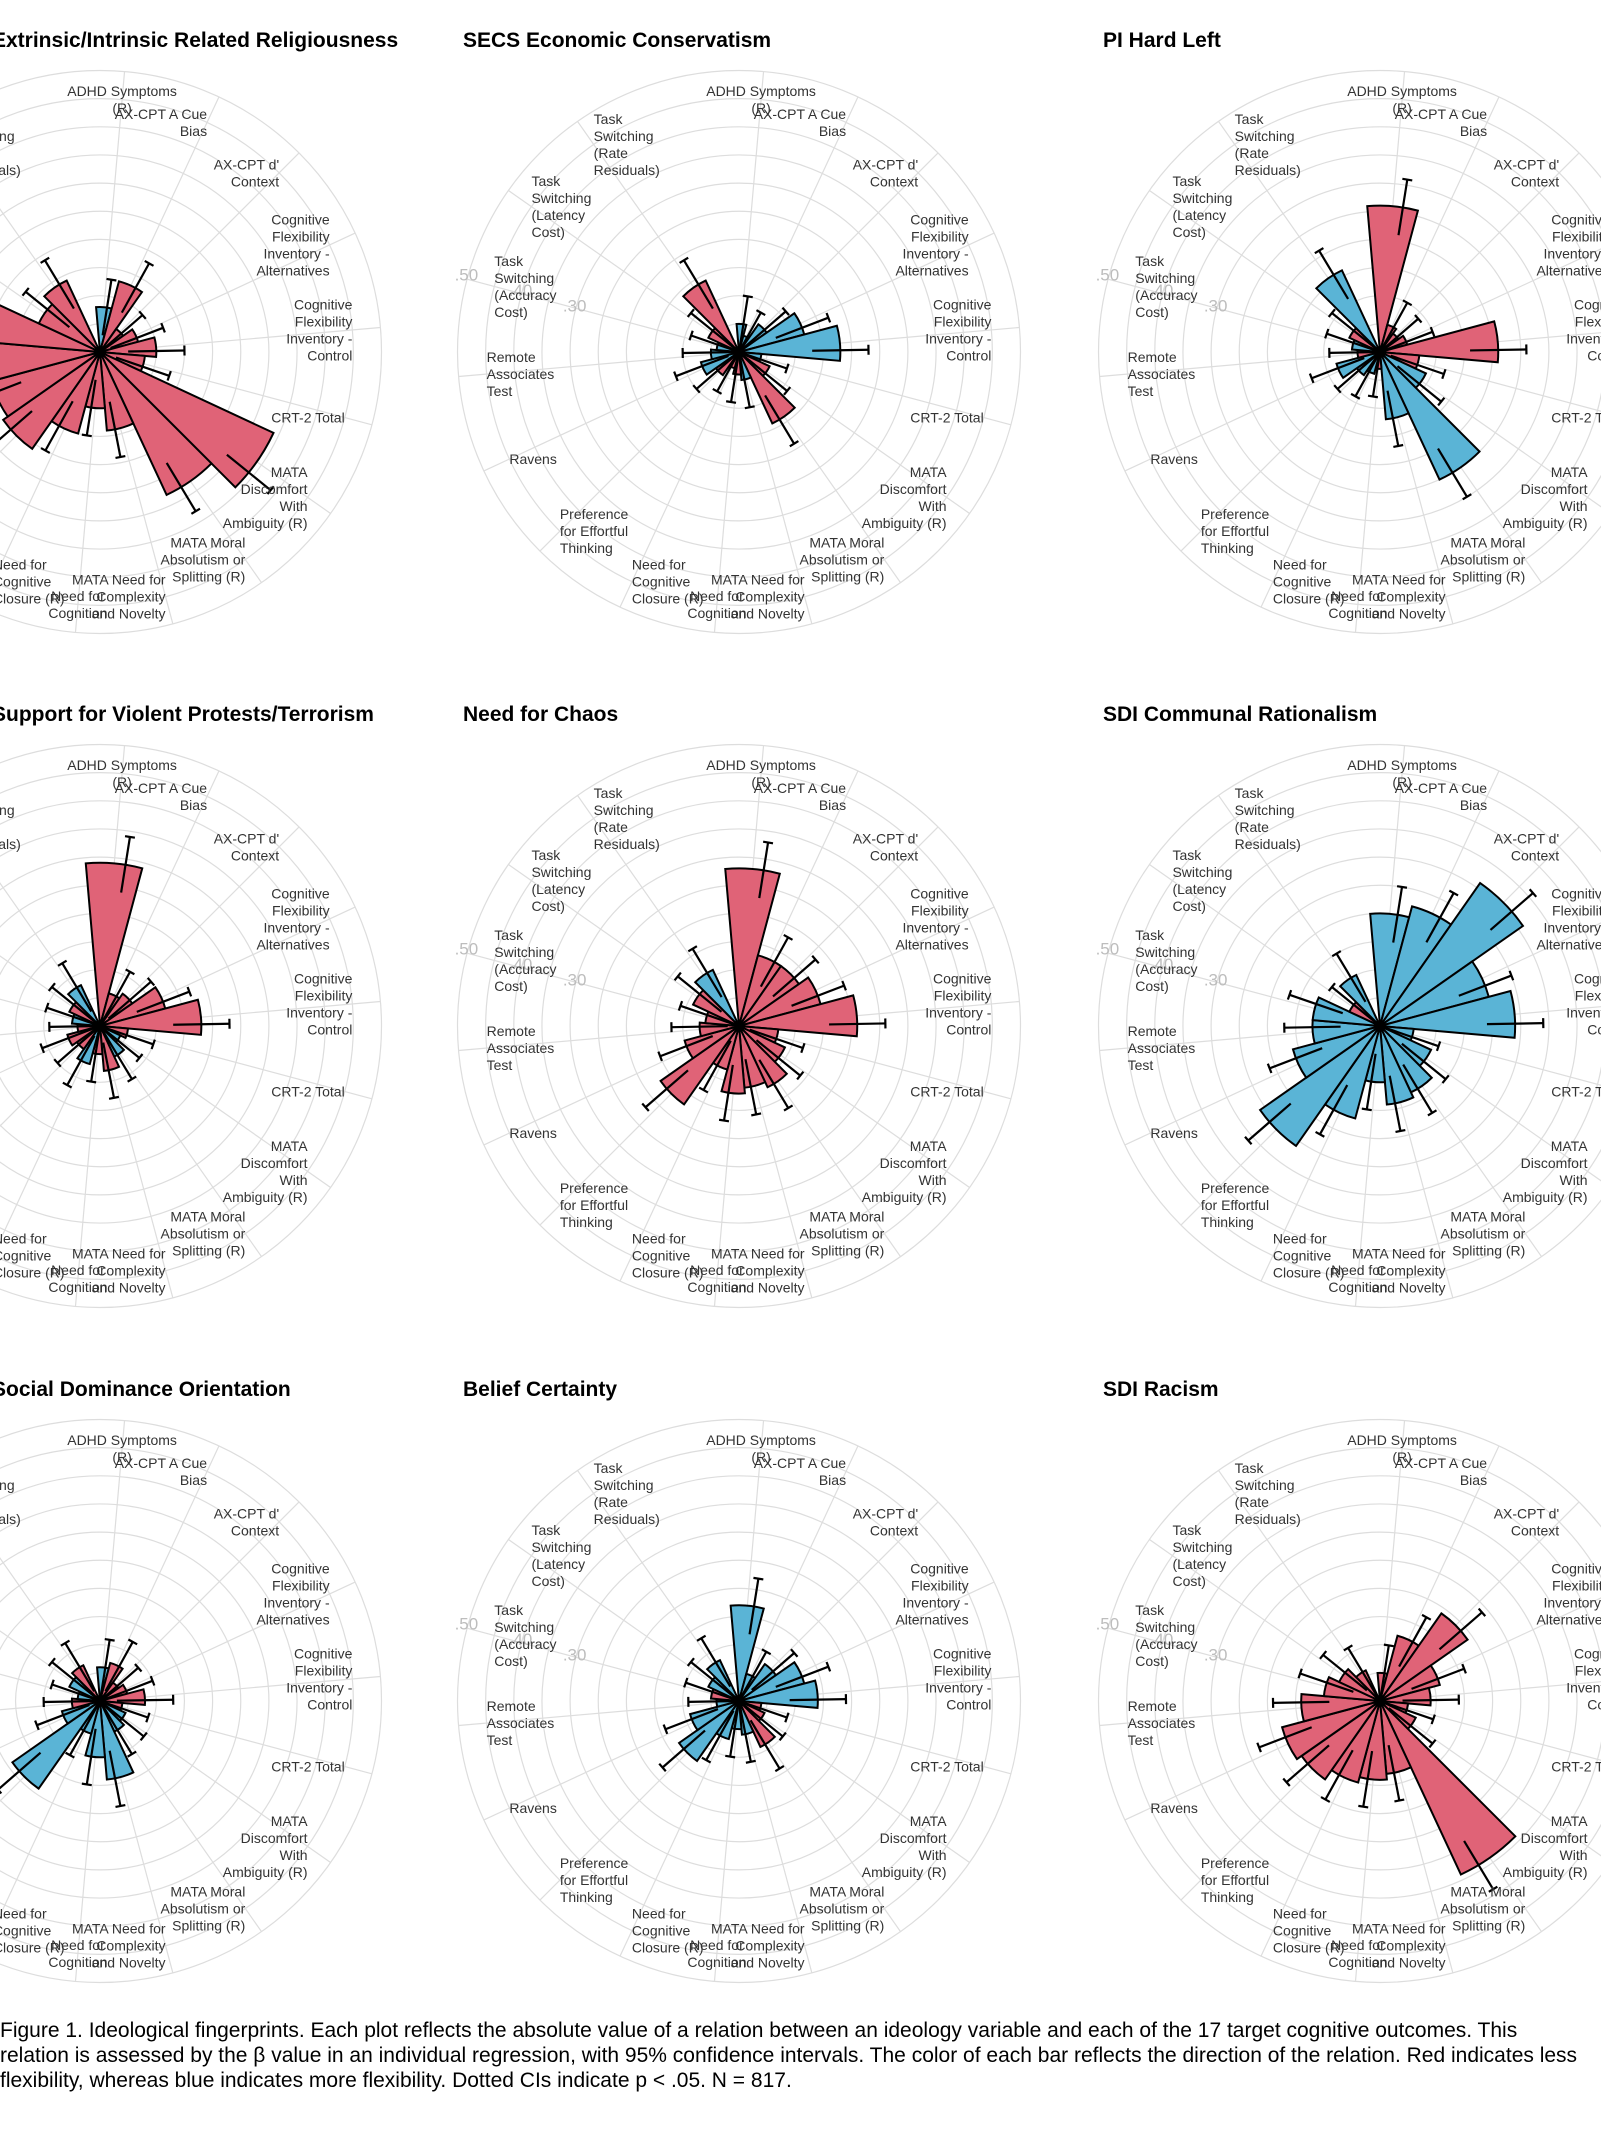 Image resolution: width=1601 pixels, height=2133 pixels. What do you see at coordinates (1235, 514) in the screenshot?
I see `category-label-line: Preference` at bounding box center [1235, 514].